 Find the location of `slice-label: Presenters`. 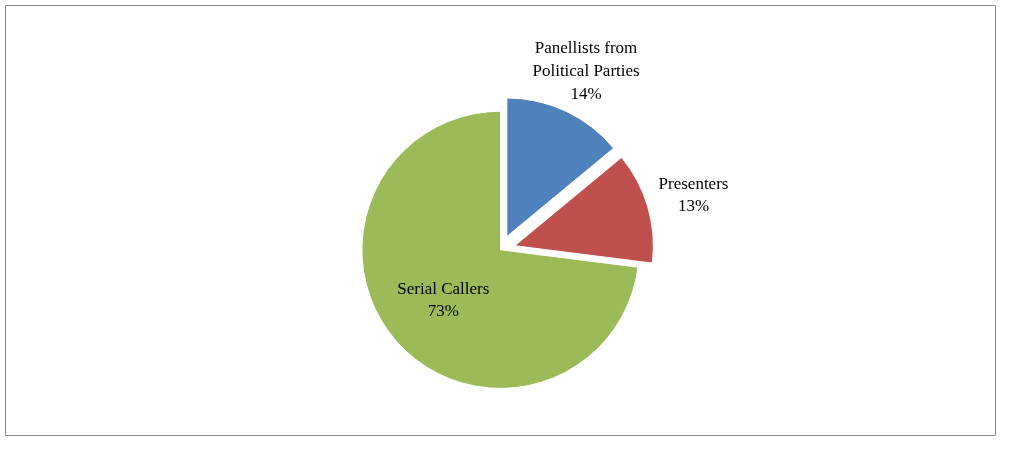

slice-label: Presenters is located at coordinates (693, 183).